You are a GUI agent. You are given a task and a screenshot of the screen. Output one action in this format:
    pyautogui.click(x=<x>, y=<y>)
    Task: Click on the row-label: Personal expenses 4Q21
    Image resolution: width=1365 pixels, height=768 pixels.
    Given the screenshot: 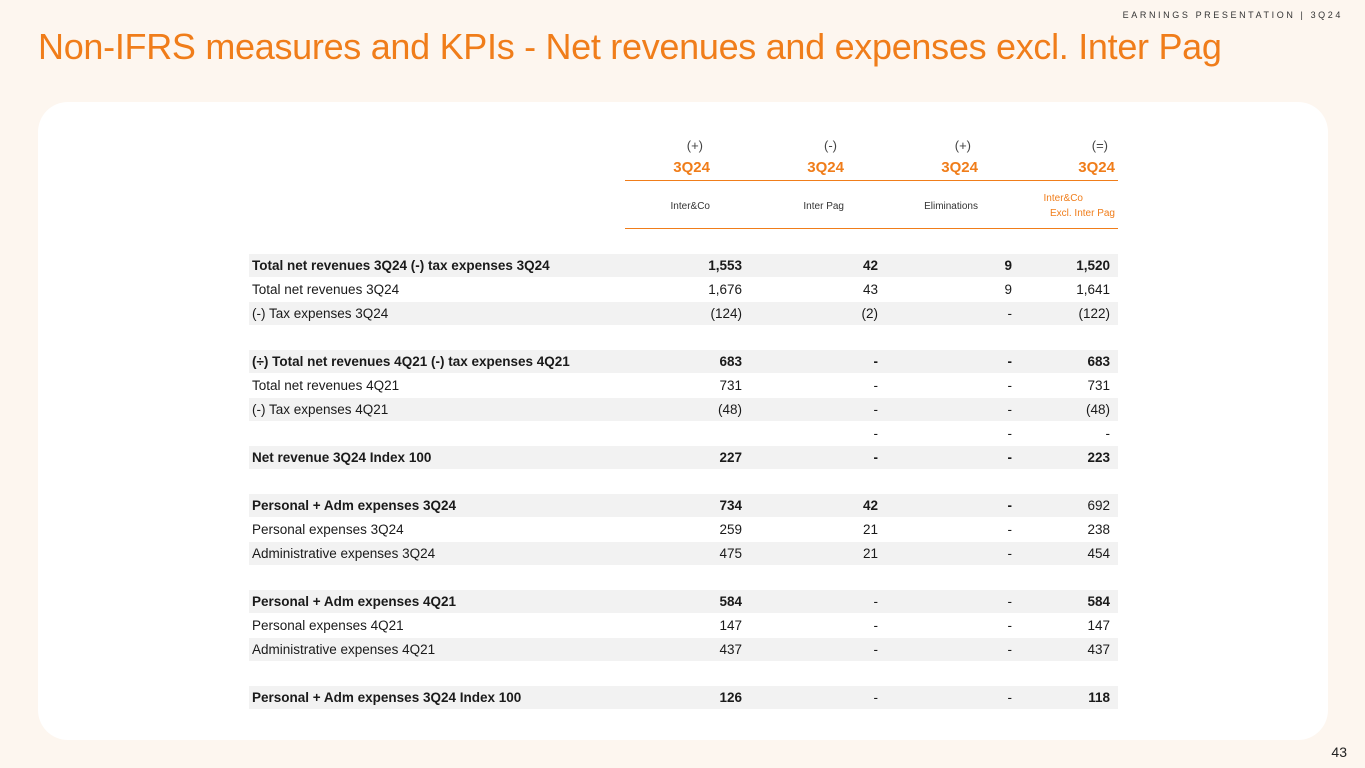 What is the action you would take?
    pyautogui.click(x=328, y=625)
    